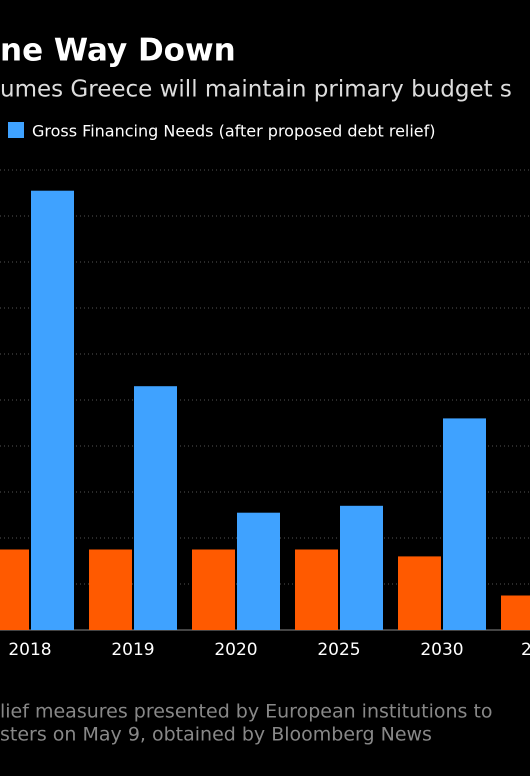 This screenshot has width=530, height=776. I want to click on x-tick-label: 2030, so click(441, 650).